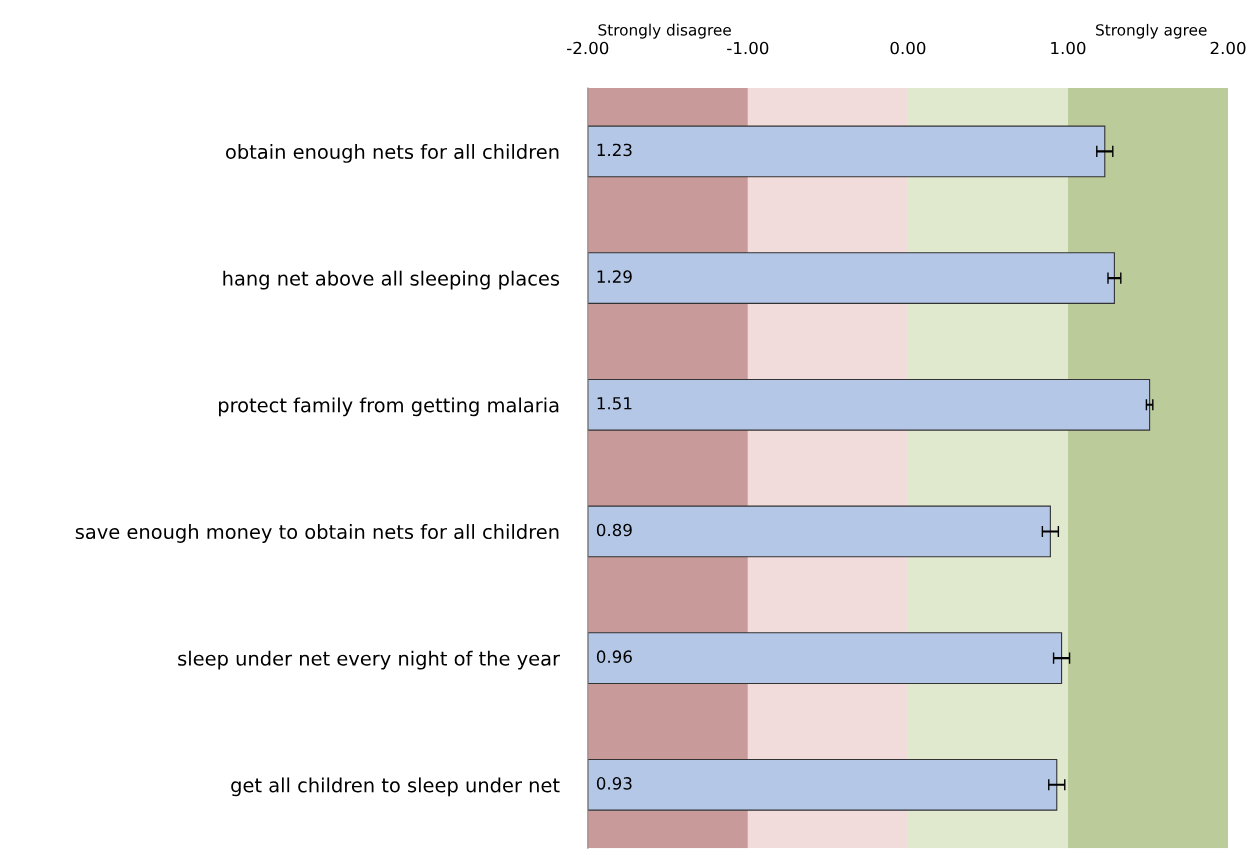 The width and height of the screenshot is (1248, 855). Describe the element at coordinates (369, 660) in the screenshot. I see `y-tick-label: sleep under net every night of the year` at that location.